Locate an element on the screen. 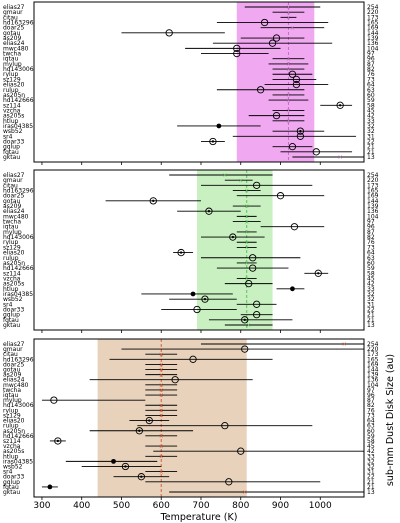 The image size is (400, 523). size-label: 165 is located at coordinates (373, 191).